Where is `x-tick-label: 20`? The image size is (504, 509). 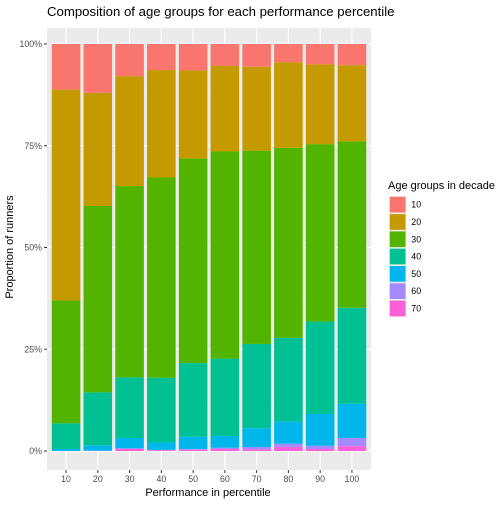
x-tick-label: 20 is located at coordinates (98, 479).